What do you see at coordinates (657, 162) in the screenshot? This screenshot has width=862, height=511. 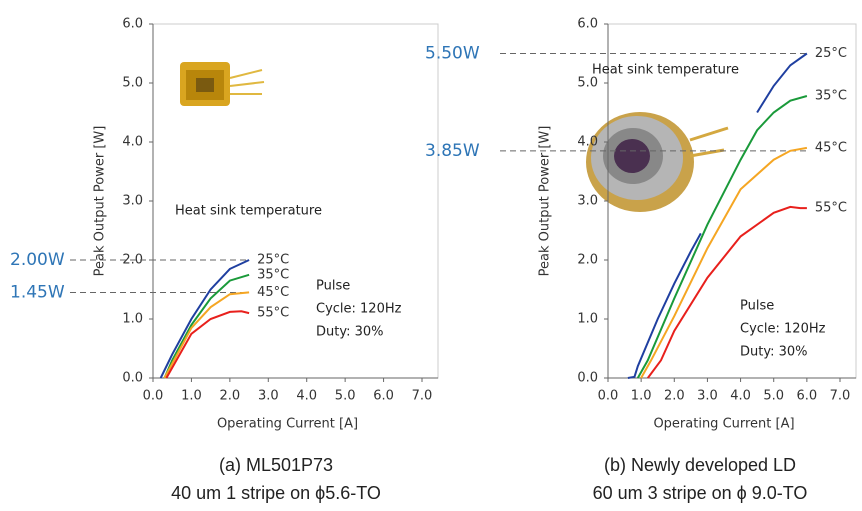 I see `laser-photo-large` at bounding box center [657, 162].